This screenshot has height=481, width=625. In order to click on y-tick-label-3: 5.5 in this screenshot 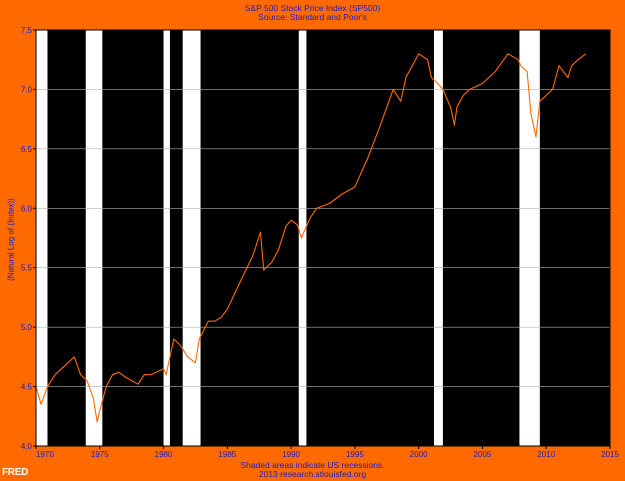, I will do `click(27, 268)`.